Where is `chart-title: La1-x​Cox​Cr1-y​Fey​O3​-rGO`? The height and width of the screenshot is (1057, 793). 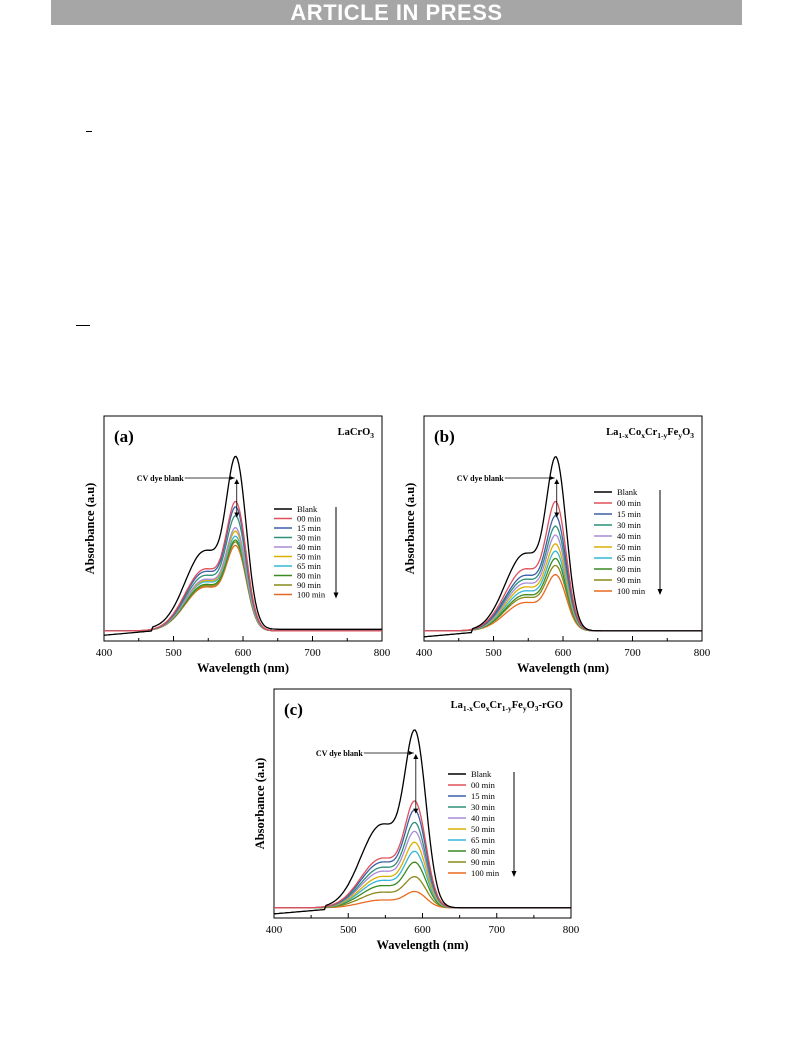
chart-title: La1-x​Cox​Cr1-y​Fey​O3​-rGO is located at coordinates (507, 706).